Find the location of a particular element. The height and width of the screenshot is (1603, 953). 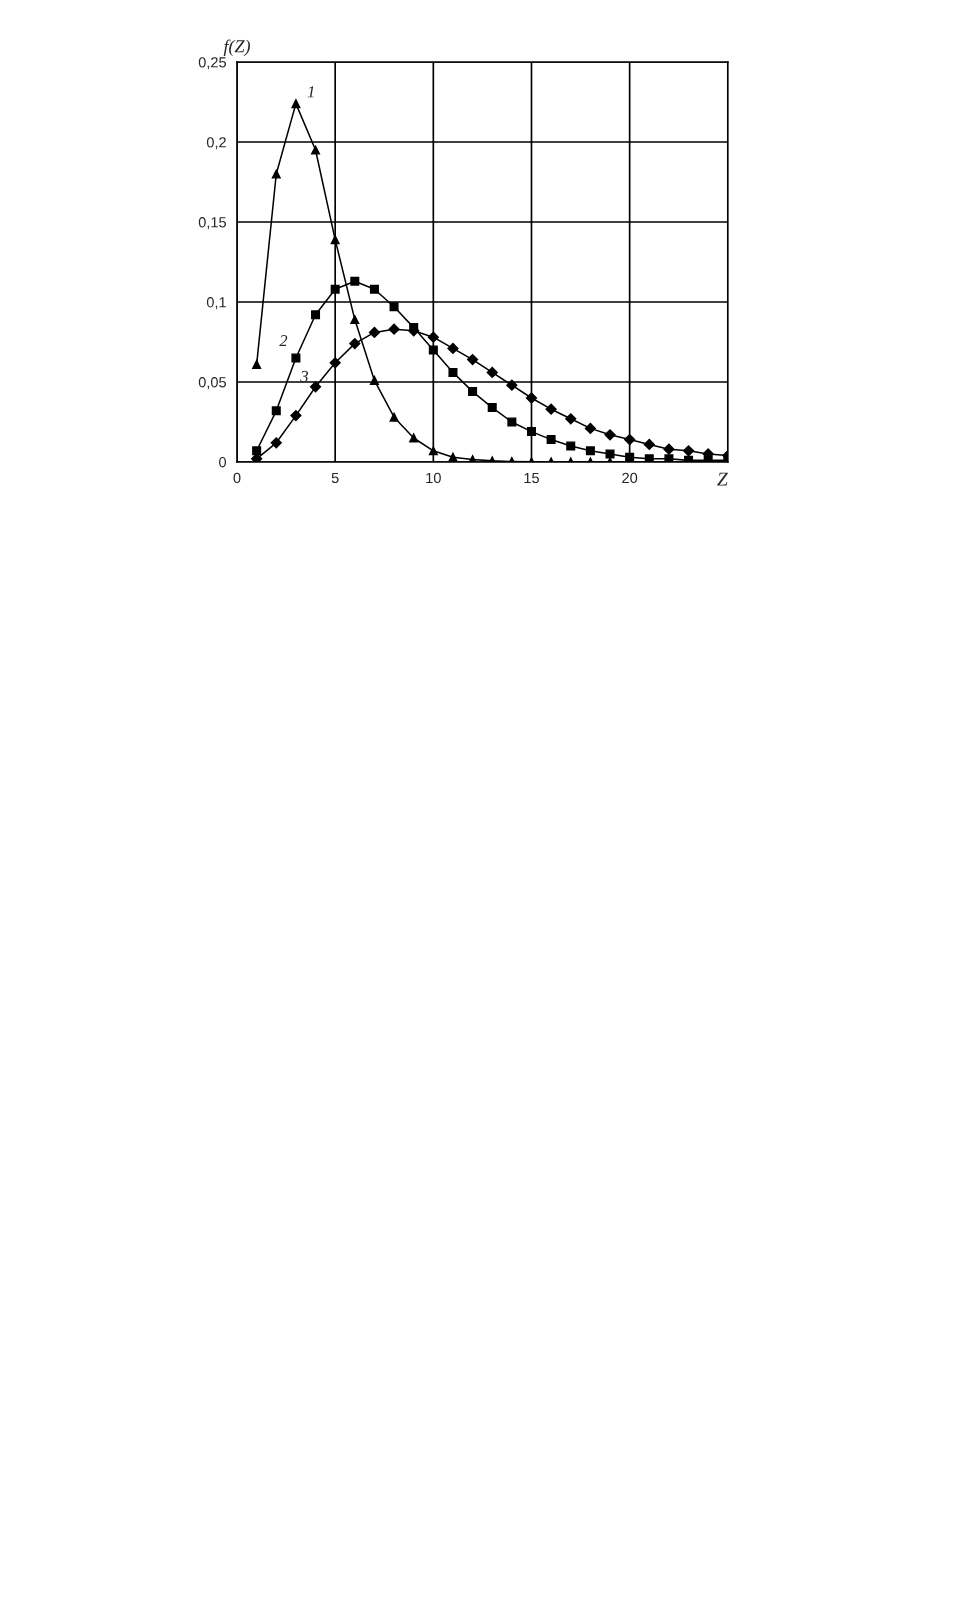

series-label: 3 is located at coordinates (304, 376).